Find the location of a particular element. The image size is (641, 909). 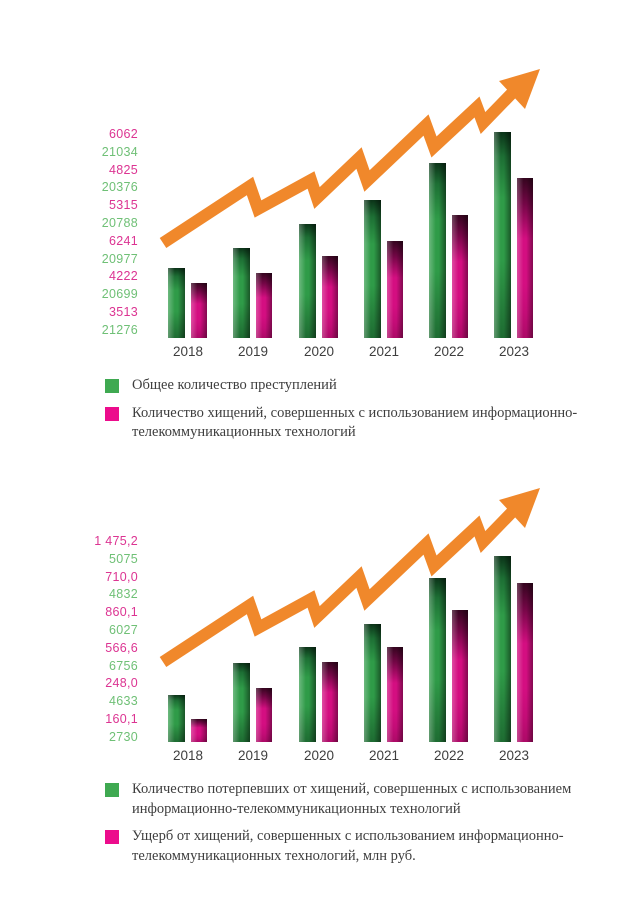

legend-text: Общее количество преступлений is located at coordinates (234, 386).